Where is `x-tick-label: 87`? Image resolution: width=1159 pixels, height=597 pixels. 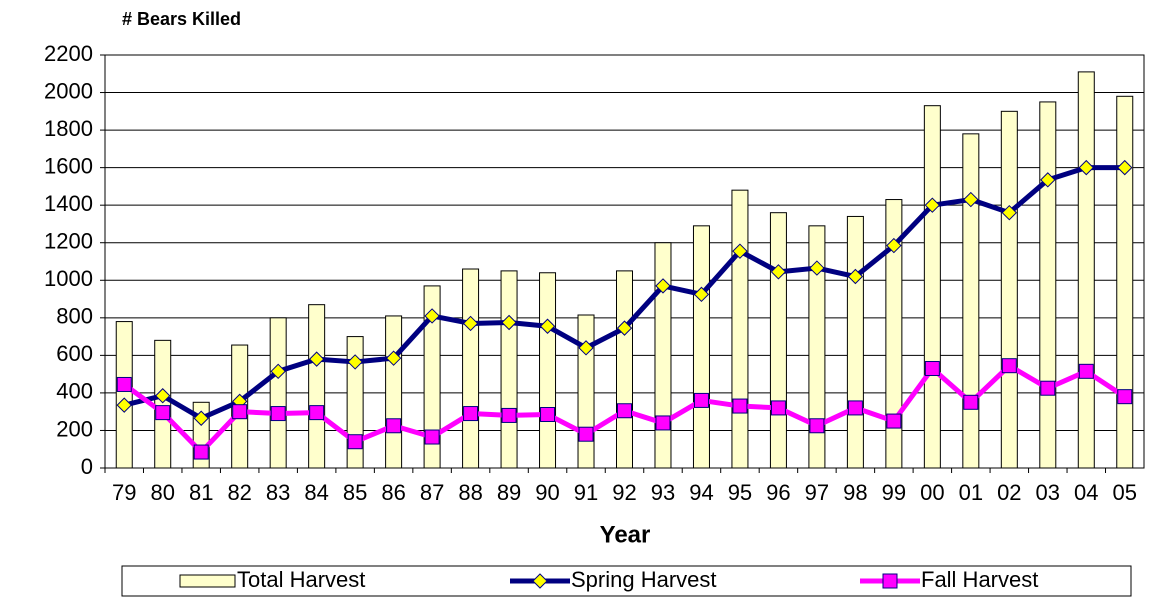
x-tick-label: 87 is located at coordinates (432, 492).